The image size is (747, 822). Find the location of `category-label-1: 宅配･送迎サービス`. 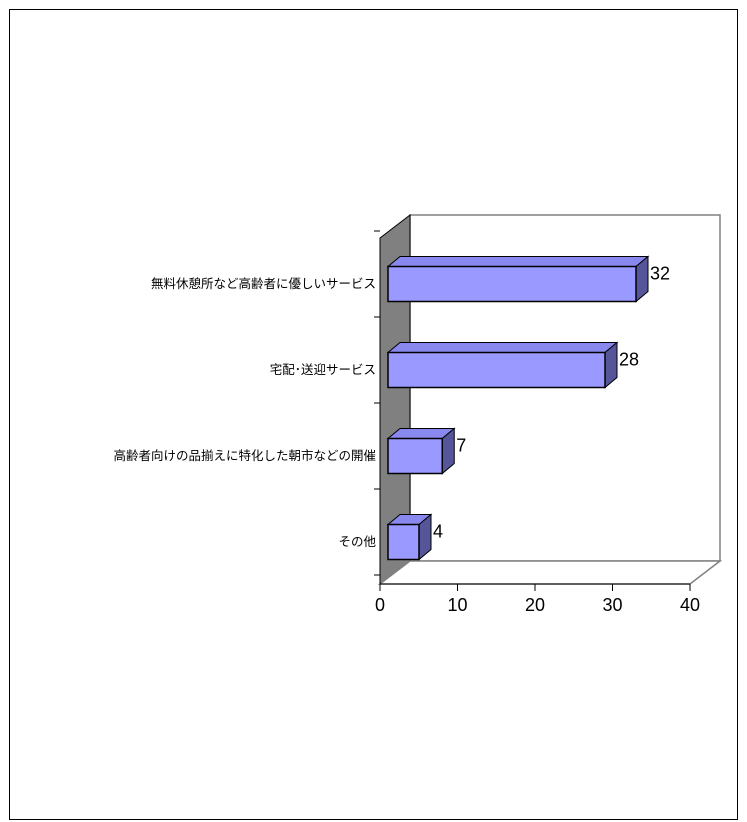

category-label-1: 宅配･送迎サービス is located at coordinates (323, 369).